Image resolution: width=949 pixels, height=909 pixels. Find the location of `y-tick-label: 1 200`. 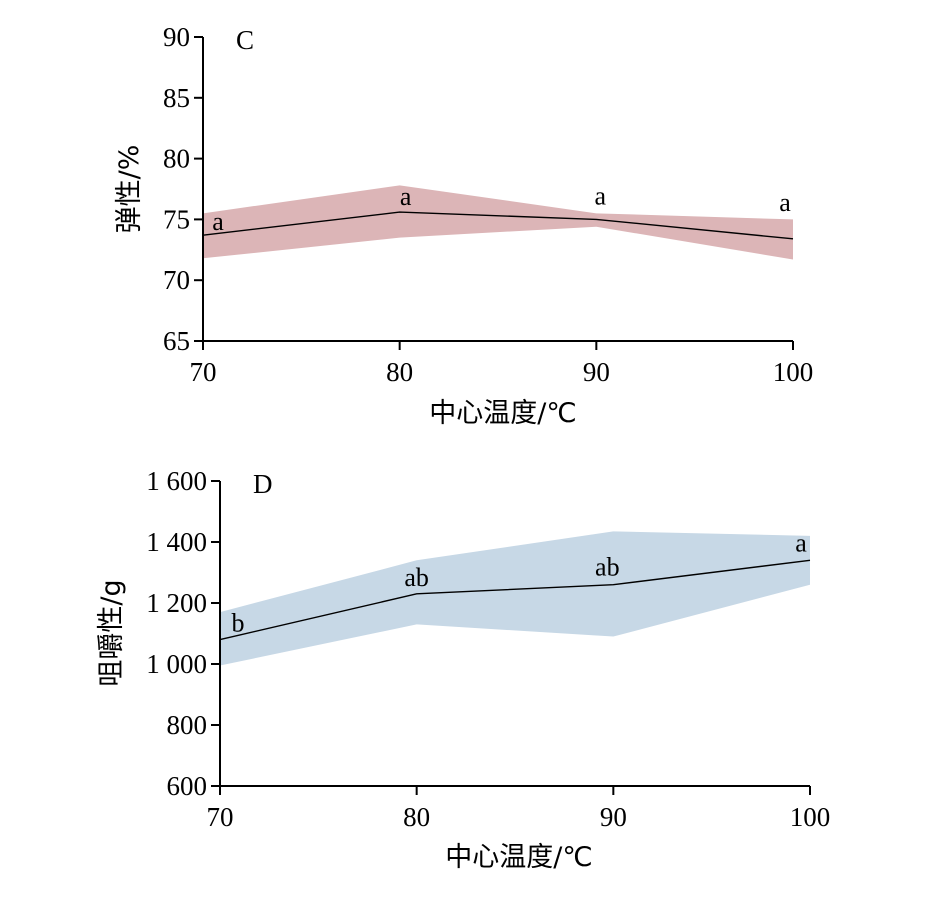

y-tick-label: 1 200 is located at coordinates (176, 603).